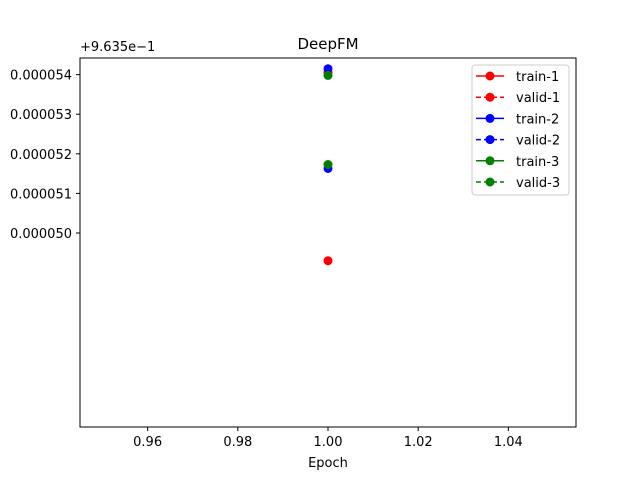  What do you see at coordinates (537, 77) in the screenshot?
I see `legend-label-train-1: train-1` at bounding box center [537, 77].